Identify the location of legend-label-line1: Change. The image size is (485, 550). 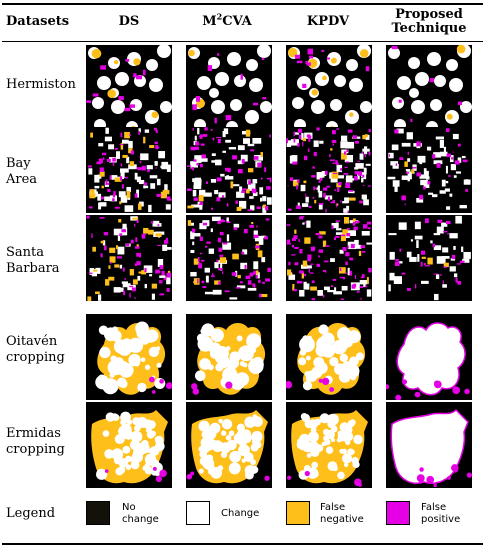
(240, 513).